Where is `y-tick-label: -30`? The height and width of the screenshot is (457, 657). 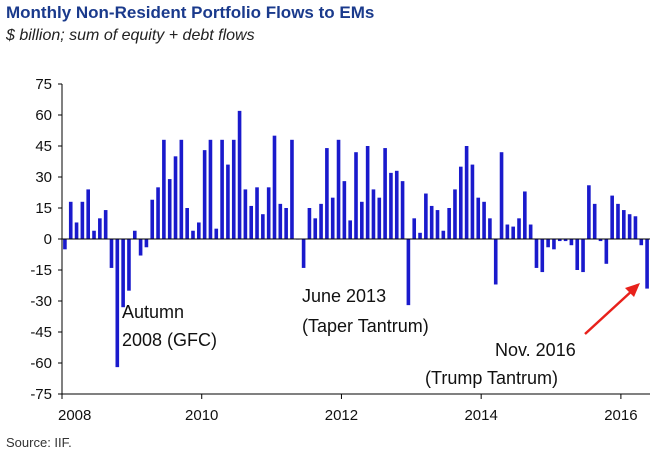
y-tick-label: -30 is located at coordinates (41, 301).